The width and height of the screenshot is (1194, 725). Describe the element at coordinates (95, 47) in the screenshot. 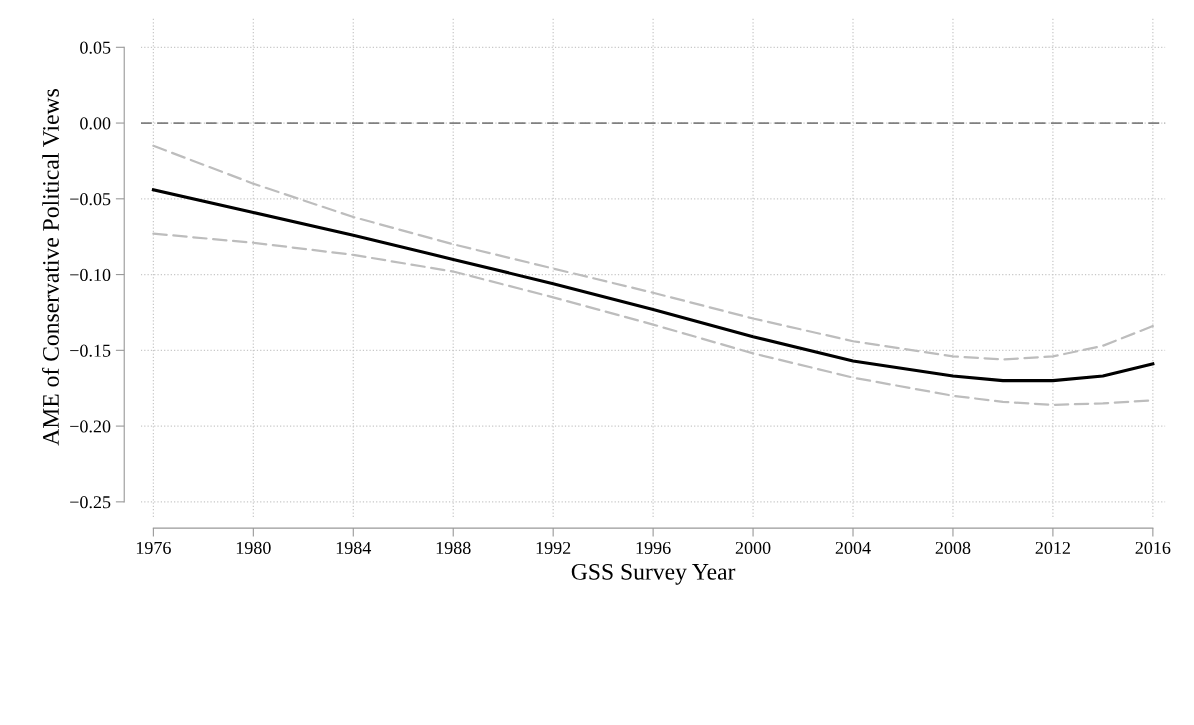

I see `y-tick-label: 0.05` at that location.